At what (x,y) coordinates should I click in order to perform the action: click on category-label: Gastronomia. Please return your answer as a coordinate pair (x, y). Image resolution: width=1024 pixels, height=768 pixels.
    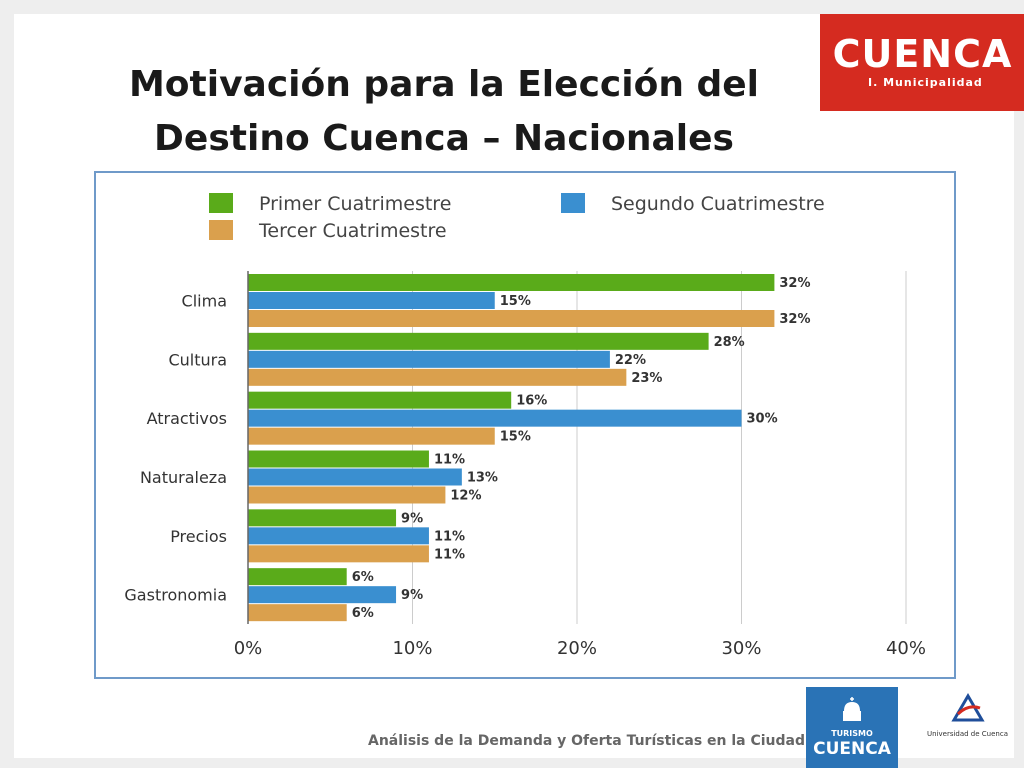
    Looking at the image, I should click on (175, 595).